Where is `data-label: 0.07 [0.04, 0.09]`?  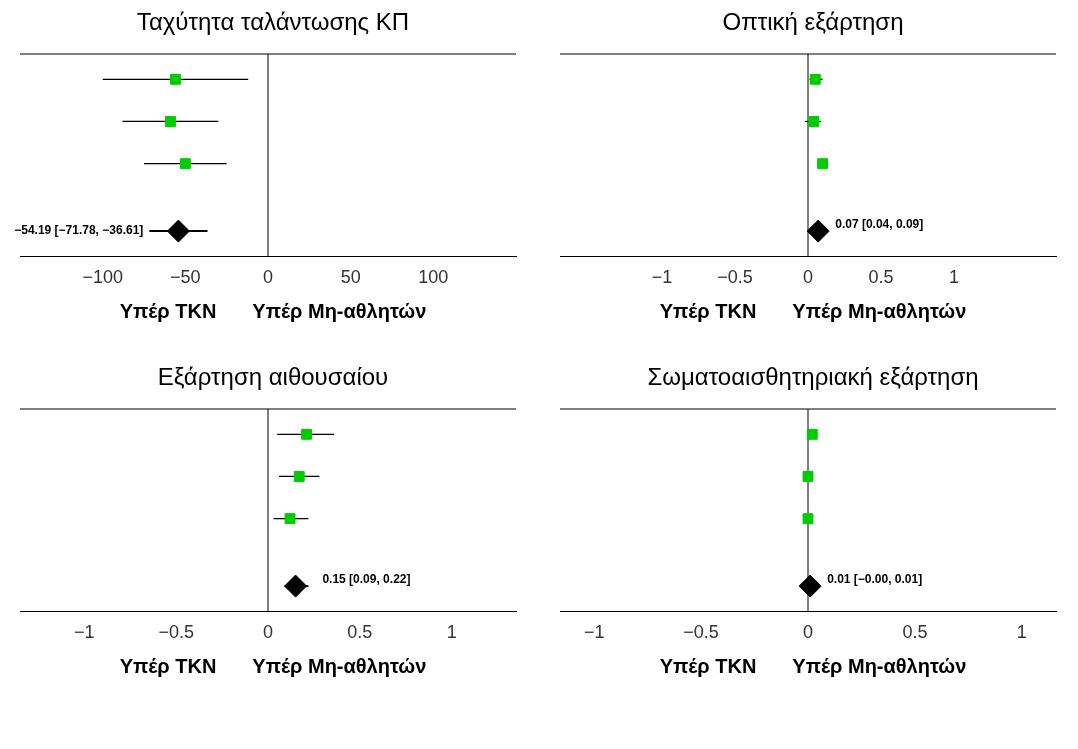
data-label: 0.07 [0.04, 0.09] is located at coordinates (879, 224).